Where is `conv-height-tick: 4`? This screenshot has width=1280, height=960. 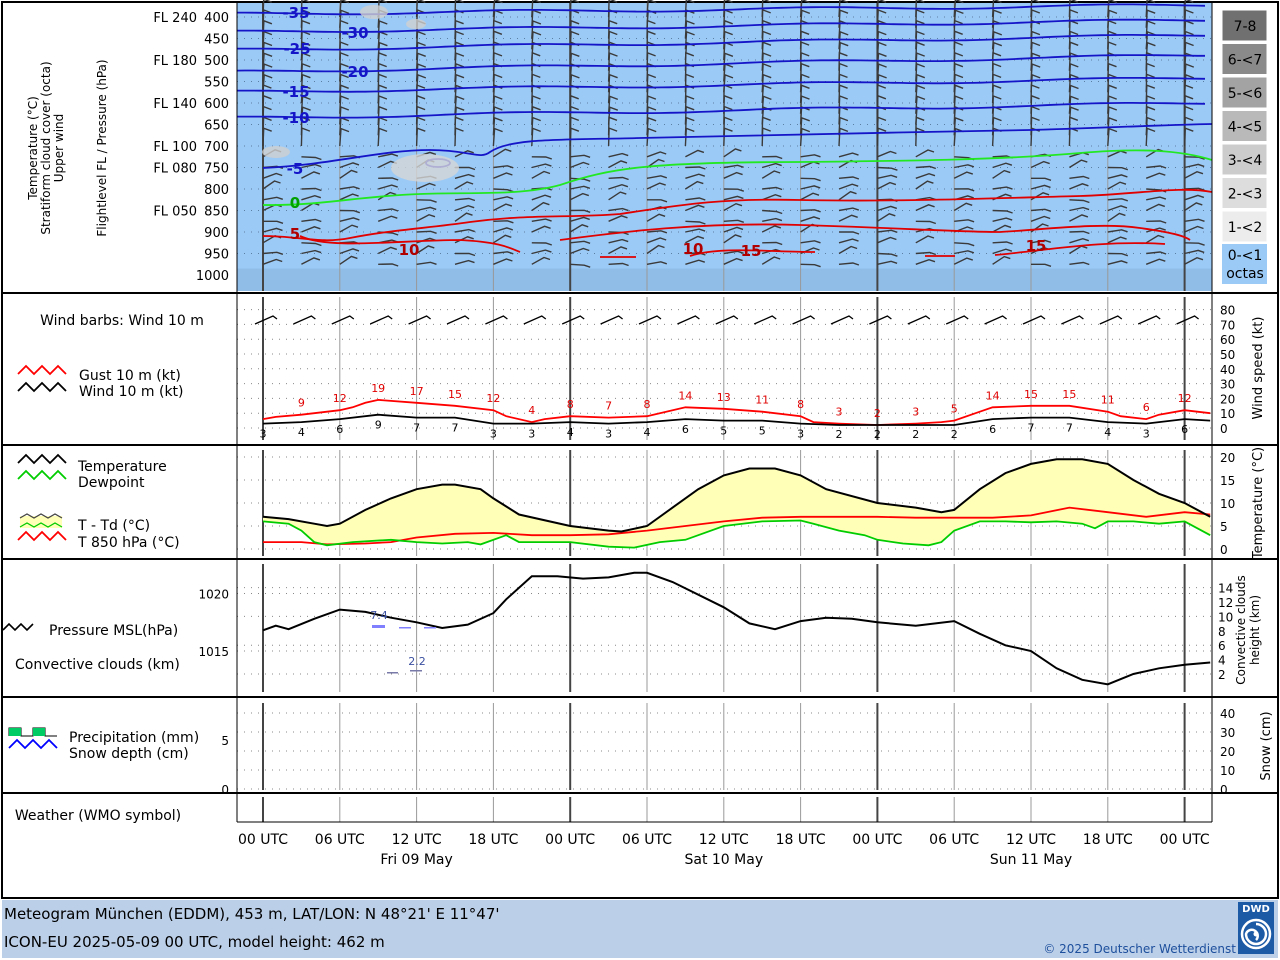
conv-height-tick: 4 is located at coordinates (1222, 661).